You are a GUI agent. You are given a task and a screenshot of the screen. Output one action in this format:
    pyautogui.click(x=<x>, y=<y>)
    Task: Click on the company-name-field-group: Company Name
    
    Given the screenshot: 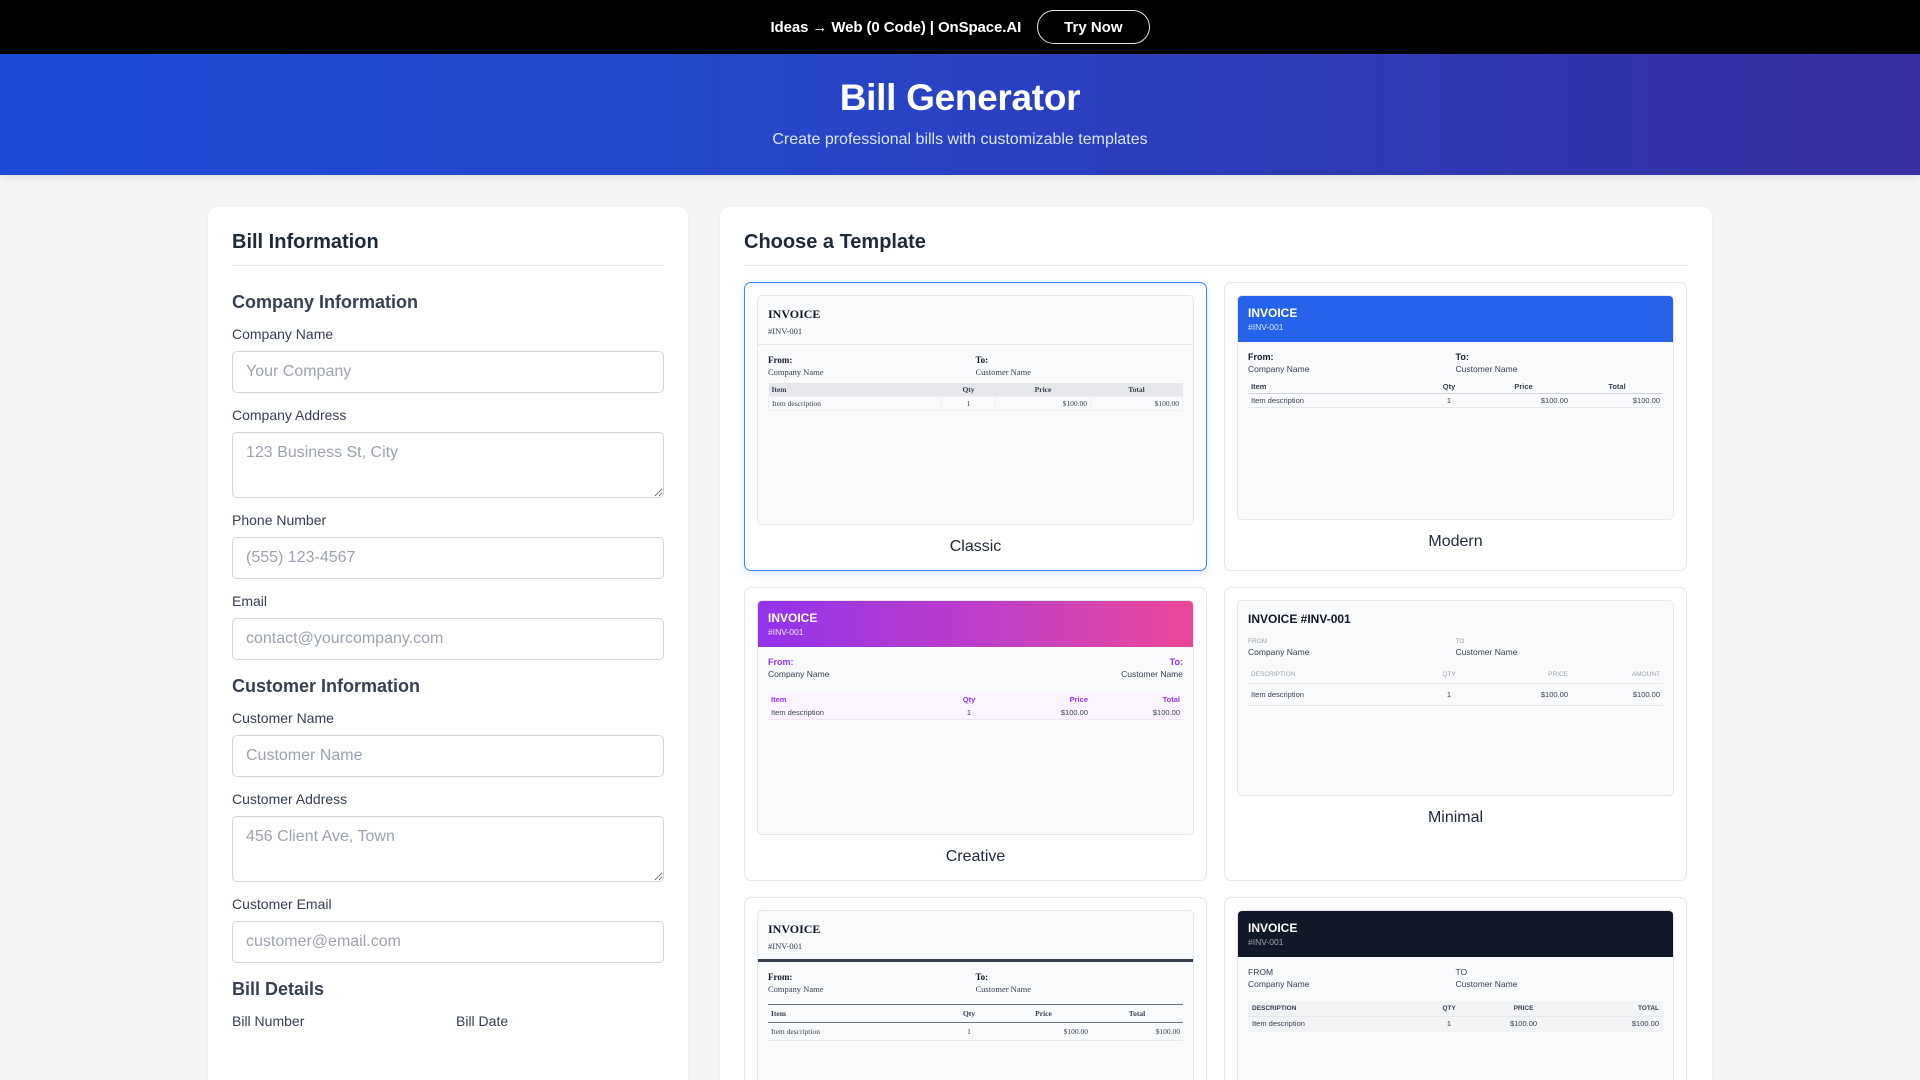 What is the action you would take?
    pyautogui.click(x=448, y=359)
    